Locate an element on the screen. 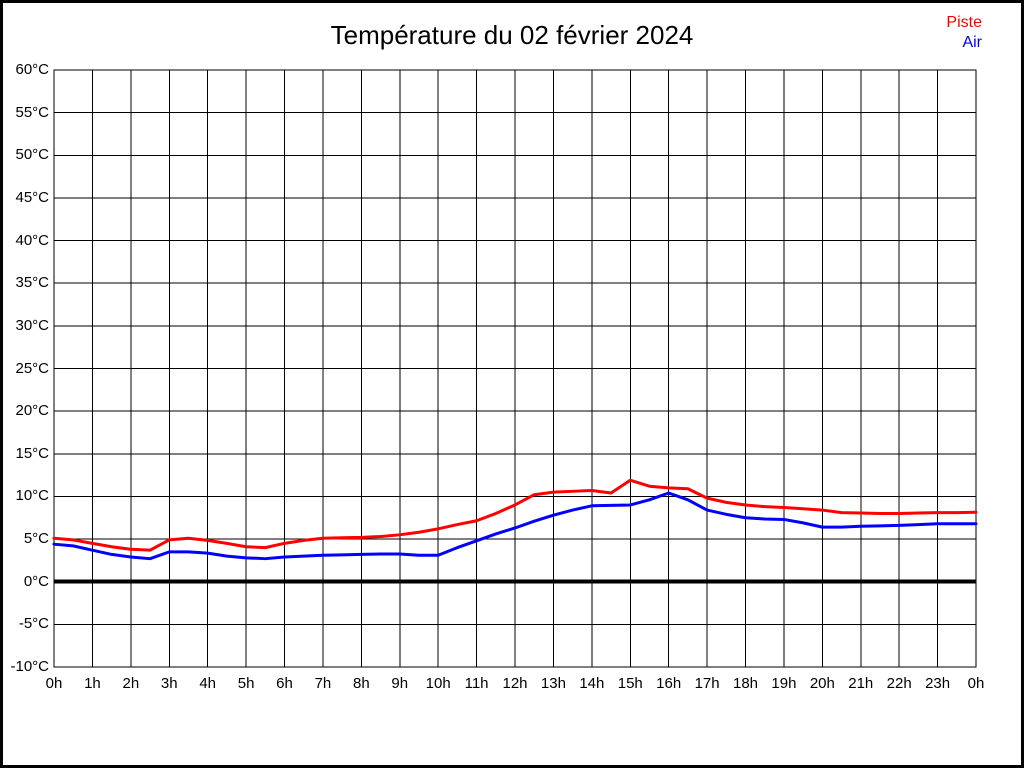 The width and height of the screenshot is (1024, 768). chart-title: Température du 02 février 2024 is located at coordinates (512, 35).